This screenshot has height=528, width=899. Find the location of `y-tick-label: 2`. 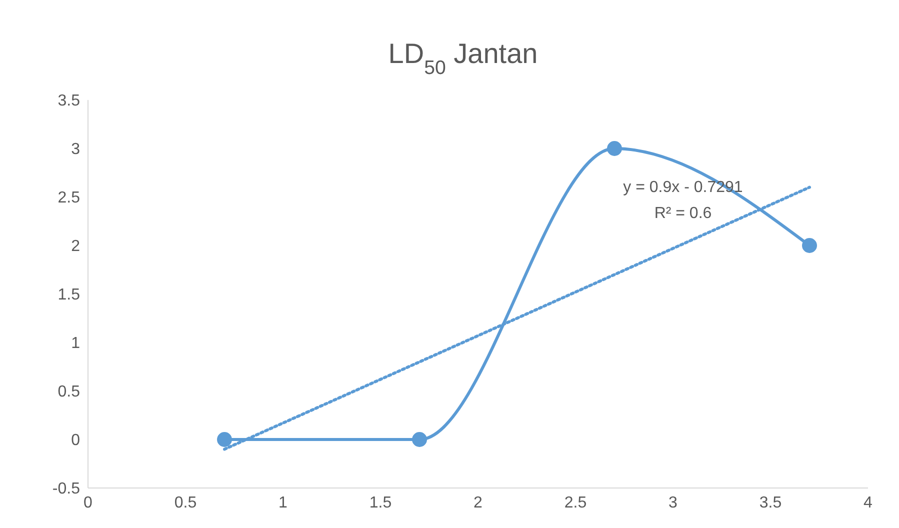

y-tick-label: 2 is located at coordinates (75, 247).